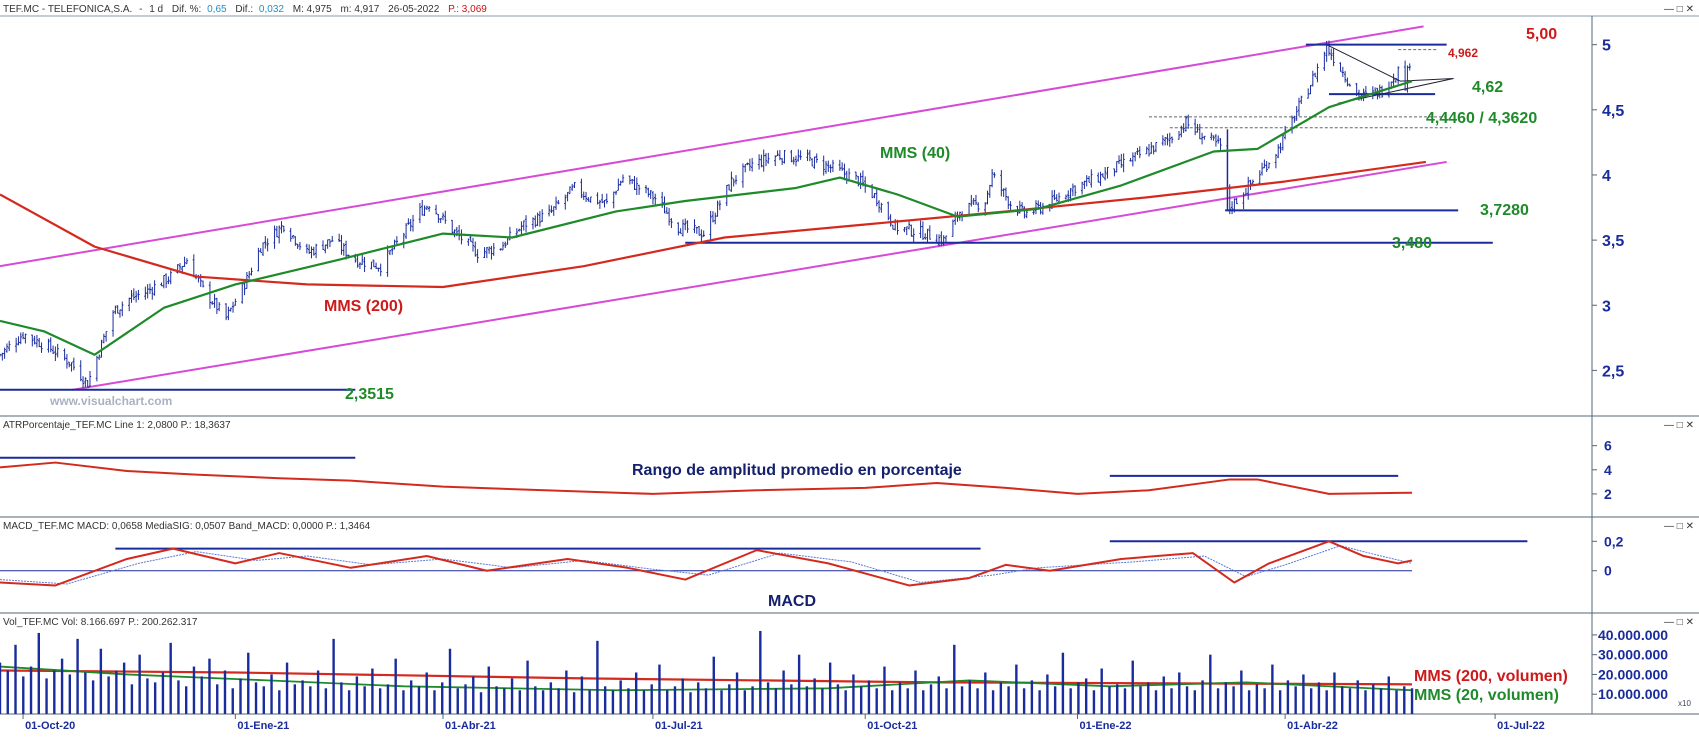 This screenshot has height=739, width=1699. Describe the element at coordinates (1481, 118) in the screenshot. I see `annotation-level-range: 4,4460 / 4,3620` at that location.